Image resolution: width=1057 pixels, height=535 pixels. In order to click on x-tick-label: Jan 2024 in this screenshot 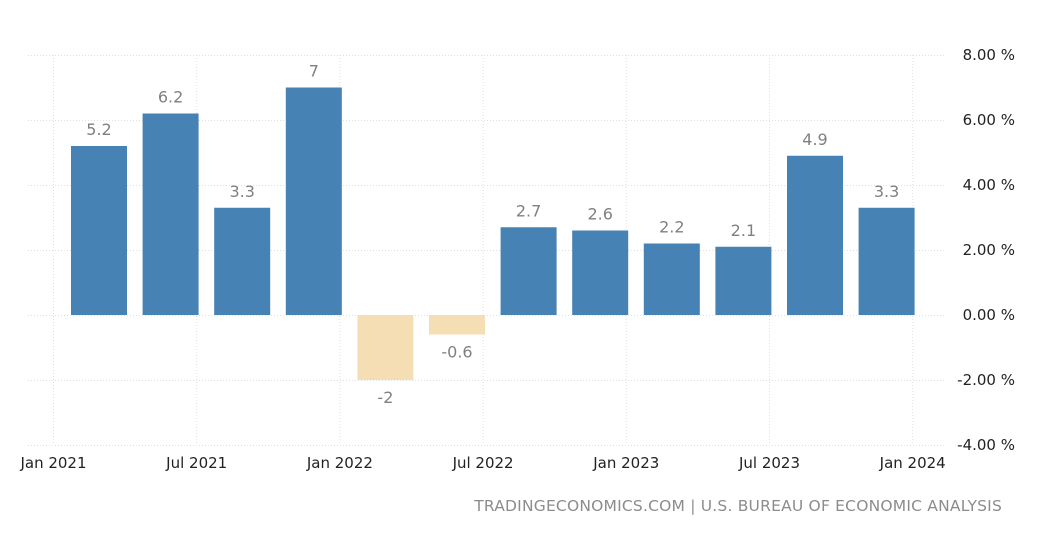, I will do `click(912, 463)`.